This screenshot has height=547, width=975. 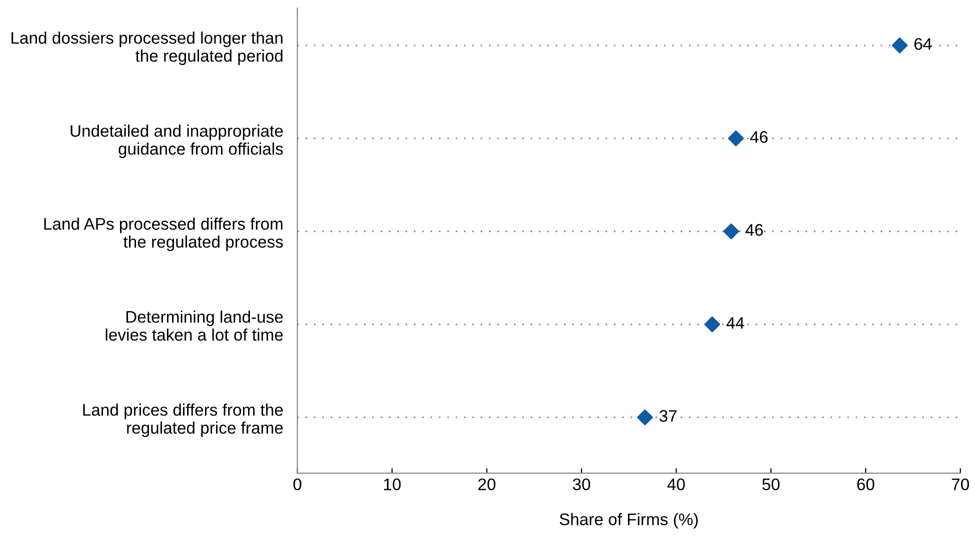 I want to click on x-tick-label: 30, so click(x=581, y=484).